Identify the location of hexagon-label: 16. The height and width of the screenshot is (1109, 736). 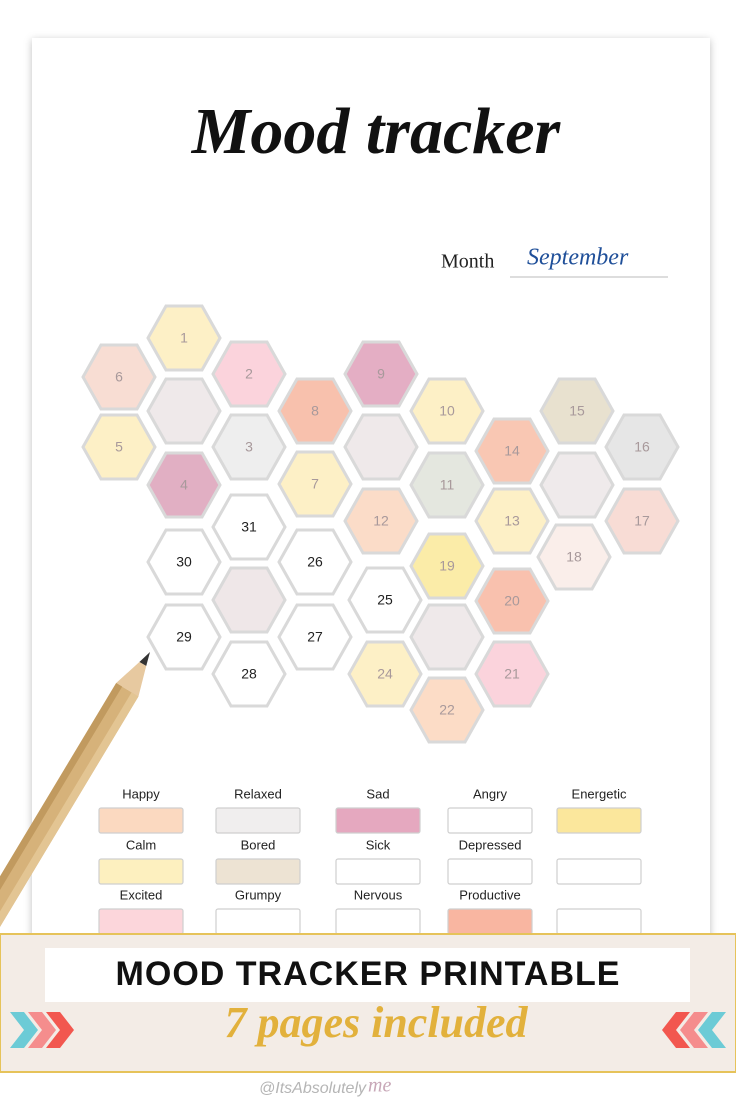
(642, 447).